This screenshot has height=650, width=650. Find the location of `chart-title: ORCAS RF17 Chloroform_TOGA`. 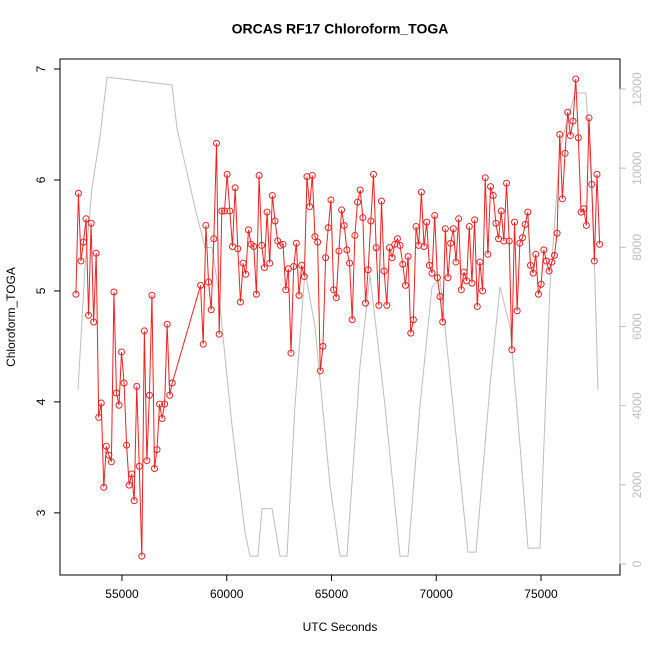

chart-title: ORCAS RF17 Chloroform_TOGA is located at coordinates (340, 29).